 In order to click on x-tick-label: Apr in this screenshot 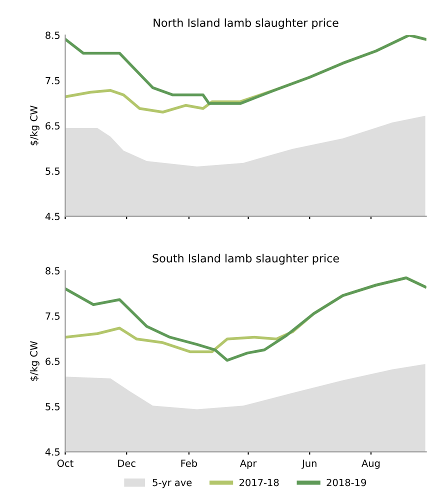, I will do `click(248, 464)`.